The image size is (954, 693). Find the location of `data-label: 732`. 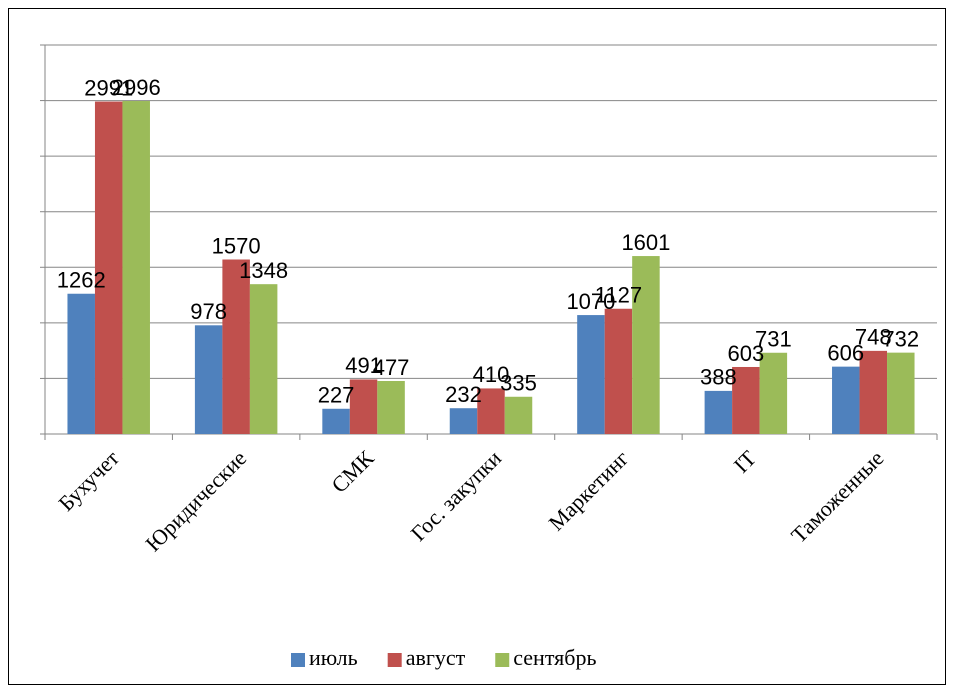

data-label: 732 is located at coordinates (900, 338).